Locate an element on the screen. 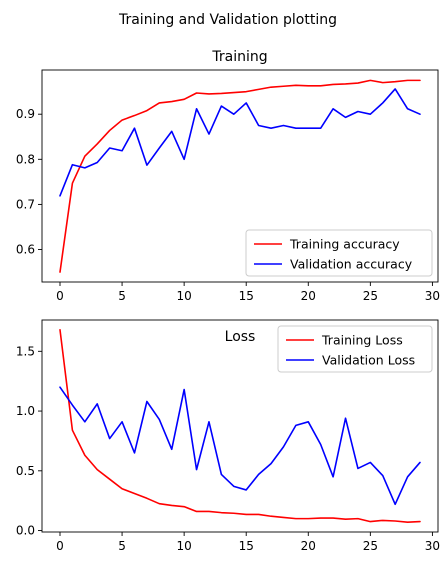 The width and height of the screenshot is (442, 565). training-x-tick-label: 30 is located at coordinates (432, 296).